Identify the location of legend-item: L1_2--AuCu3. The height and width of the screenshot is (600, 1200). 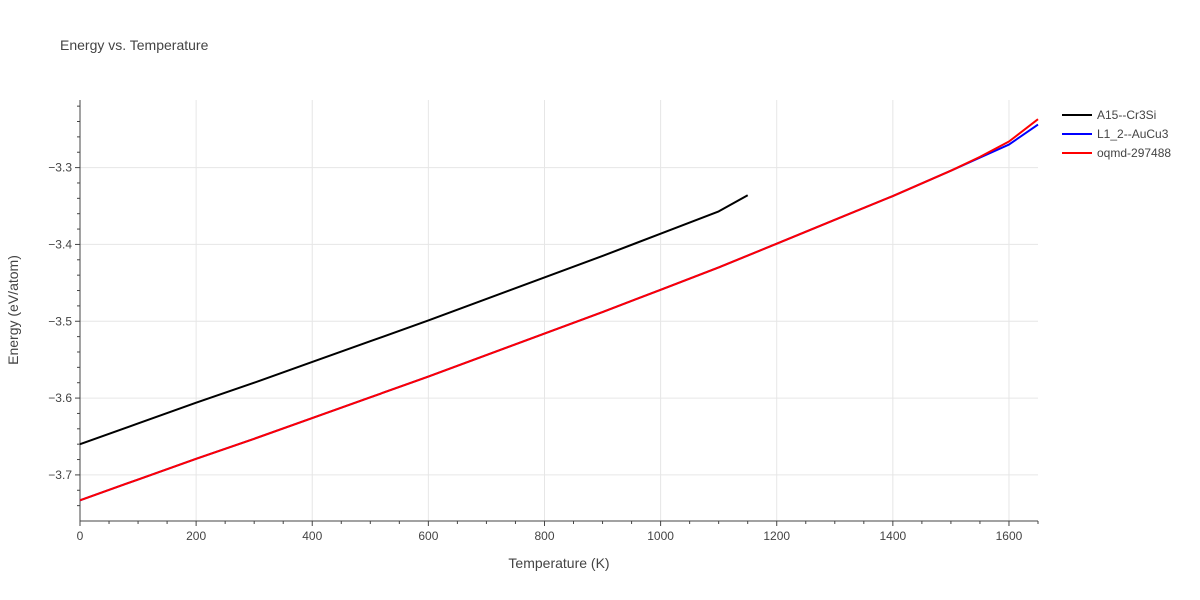
(1115, 134).